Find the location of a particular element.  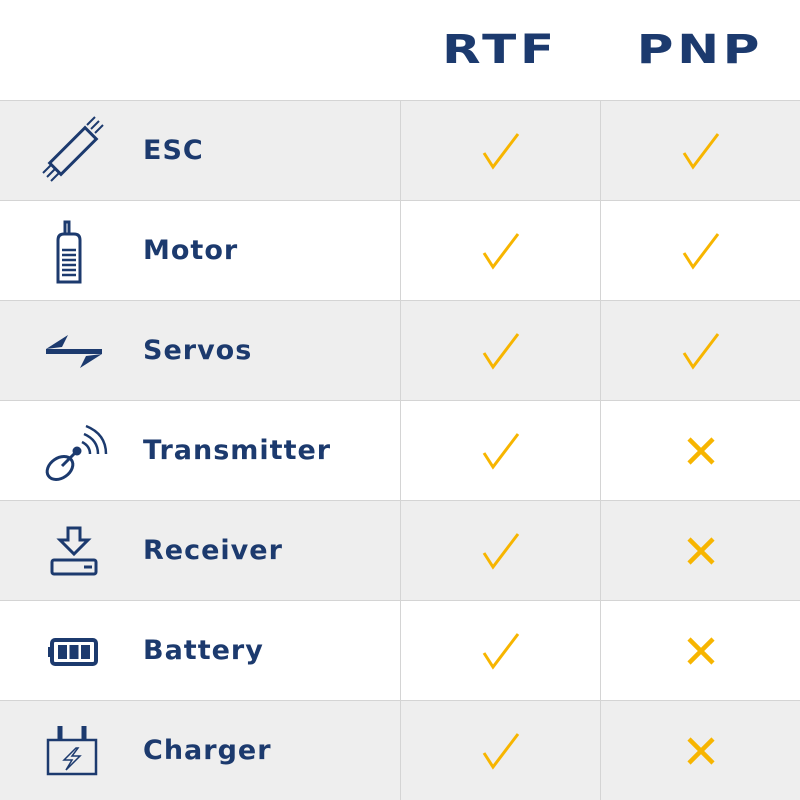

table-row: Servos is located at coordinates (400, 350).